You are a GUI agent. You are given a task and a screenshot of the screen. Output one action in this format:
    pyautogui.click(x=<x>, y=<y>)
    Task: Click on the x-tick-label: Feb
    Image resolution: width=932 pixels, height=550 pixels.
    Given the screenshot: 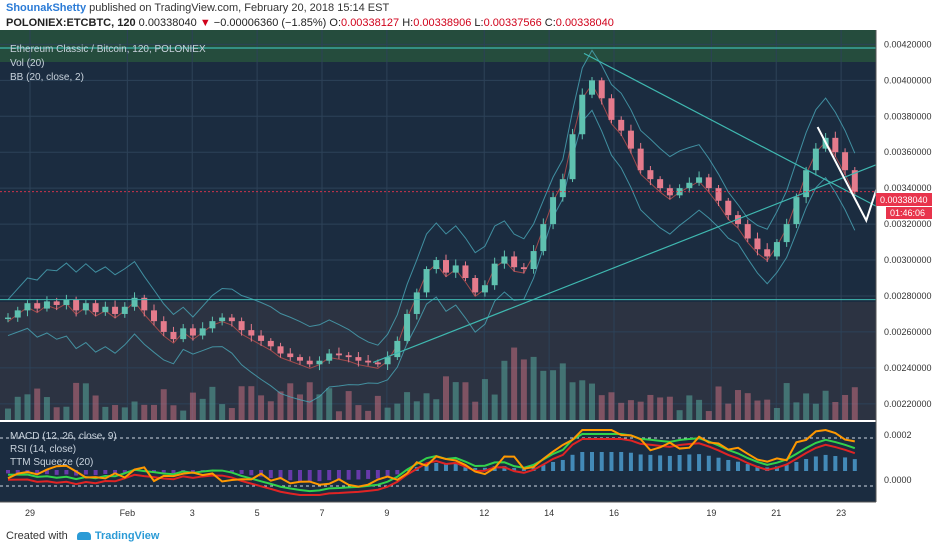 What is the action you would take?
    pyautogui.click(x=128, y=513)
    